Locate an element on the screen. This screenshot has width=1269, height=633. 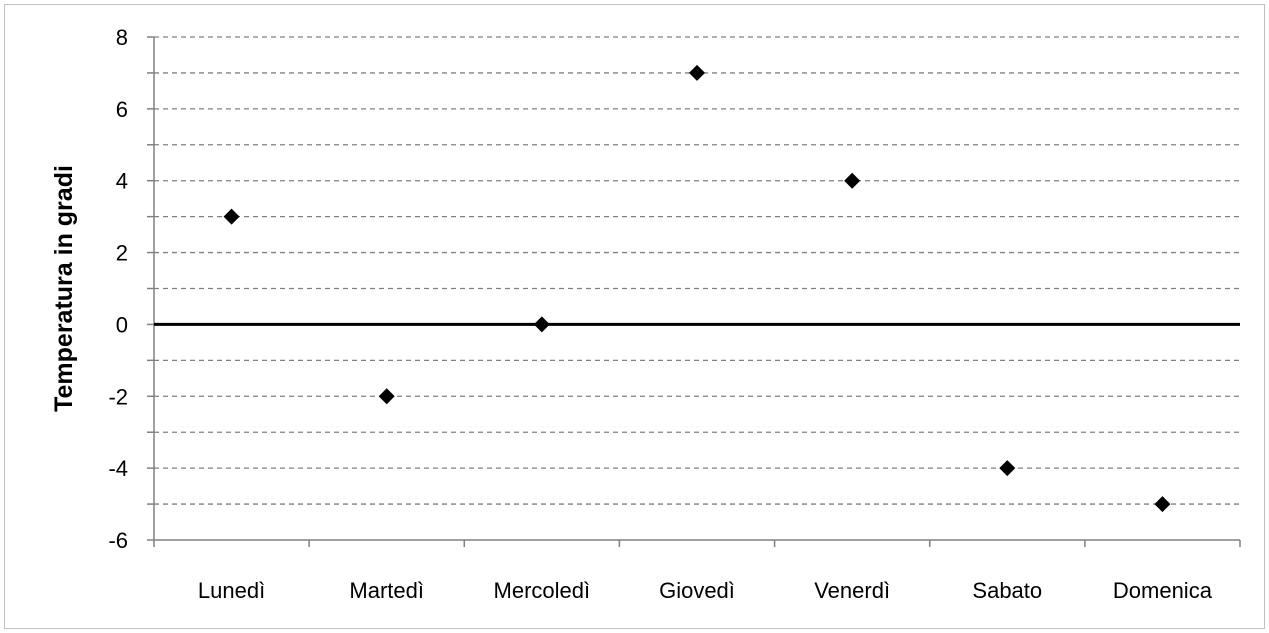
x-category-label: Giovedì is located at coordinates (697, 590).